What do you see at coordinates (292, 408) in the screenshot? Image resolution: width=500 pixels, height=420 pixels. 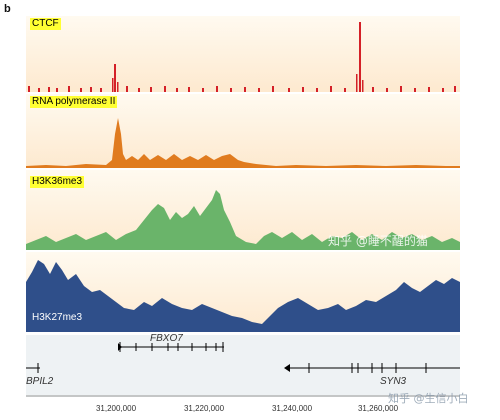 I see `coordinate-tick-3: 31,240,000` at bounding box center [292, 408].